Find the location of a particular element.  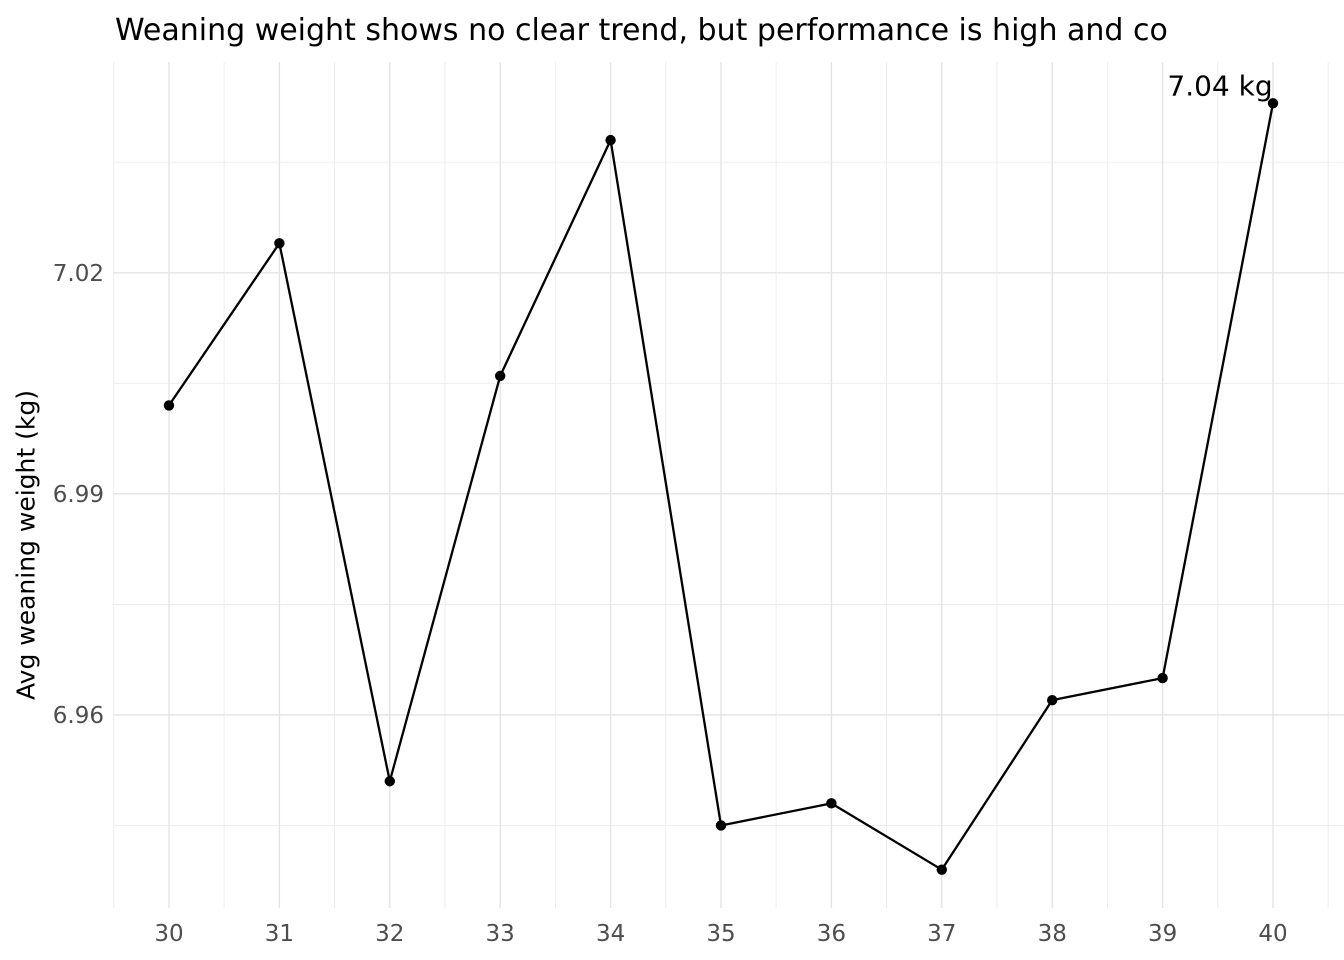

x-tick-label: 36 is located at coordinates (831, 934).